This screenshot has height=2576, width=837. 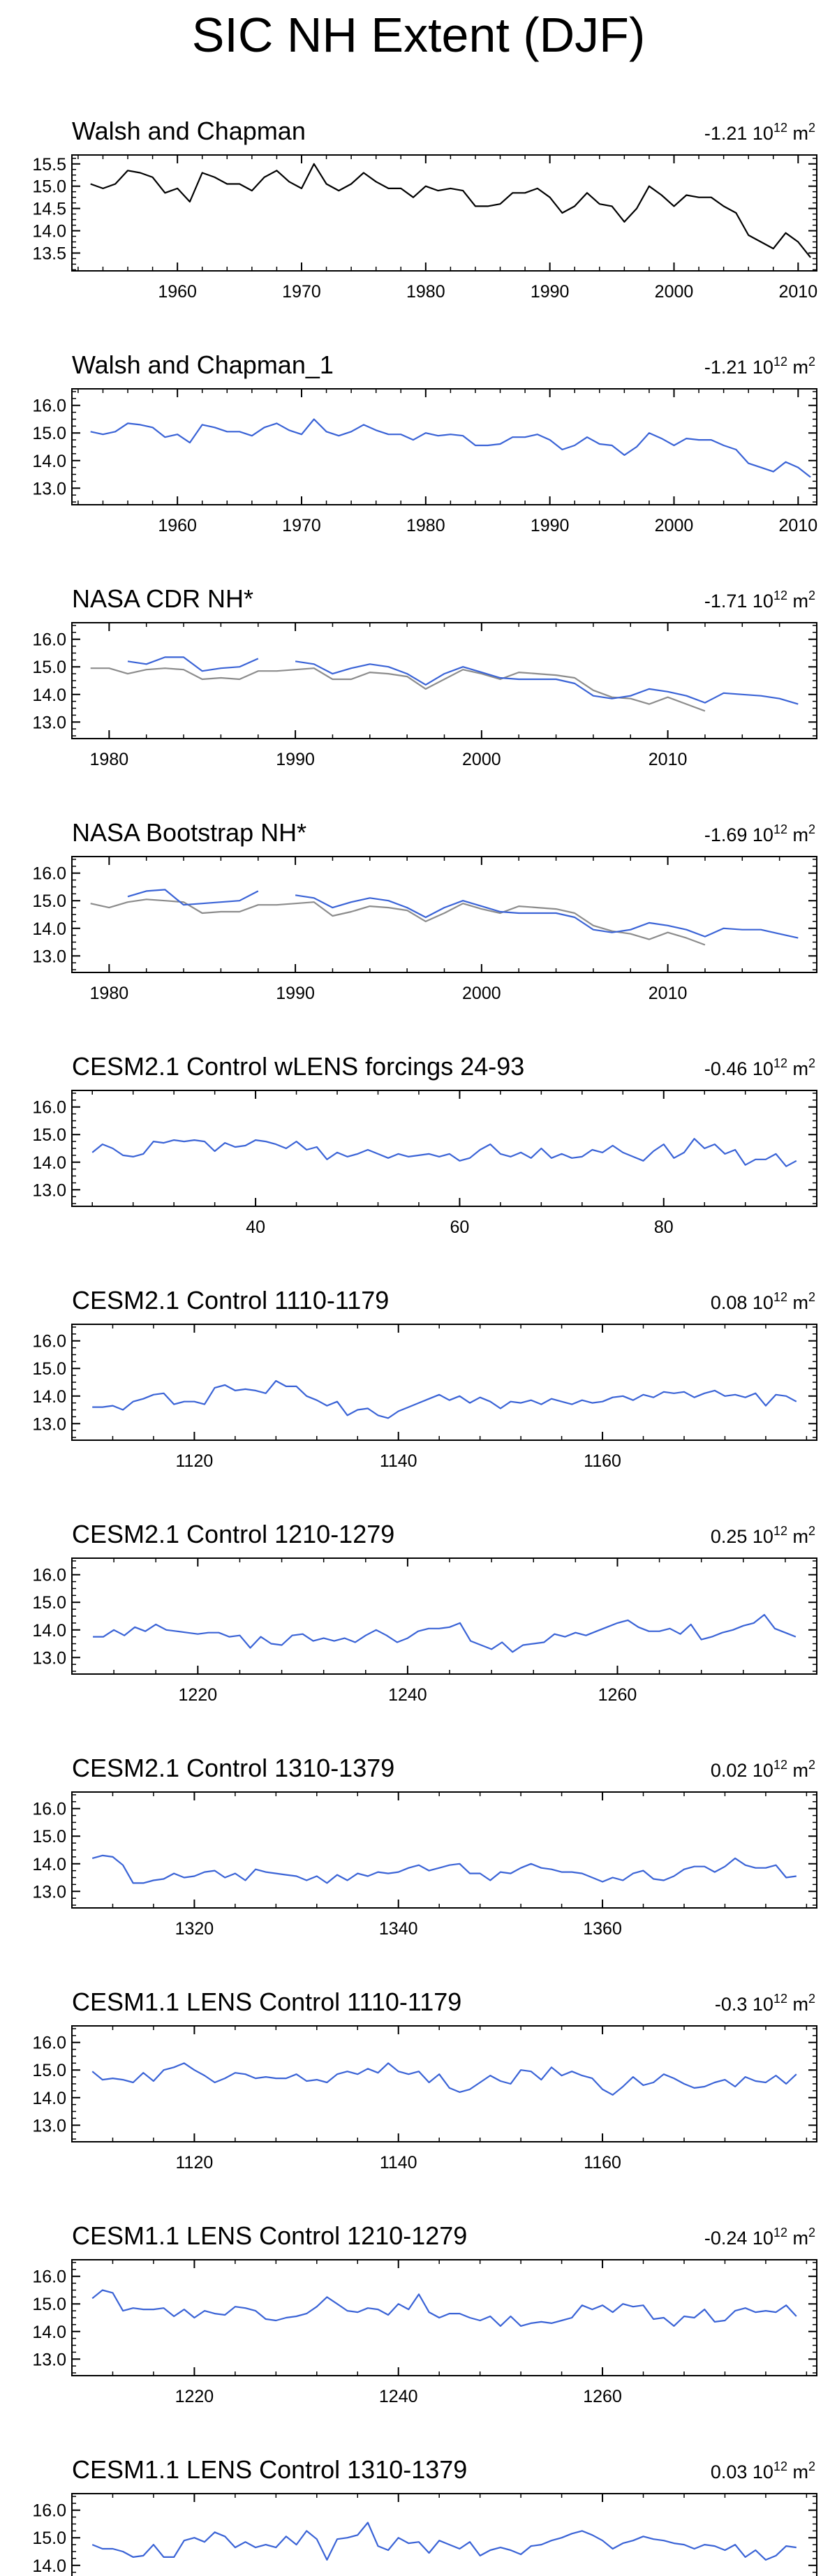 I want to click on x-tick-label: 1160, so click(x=602, y=1461).